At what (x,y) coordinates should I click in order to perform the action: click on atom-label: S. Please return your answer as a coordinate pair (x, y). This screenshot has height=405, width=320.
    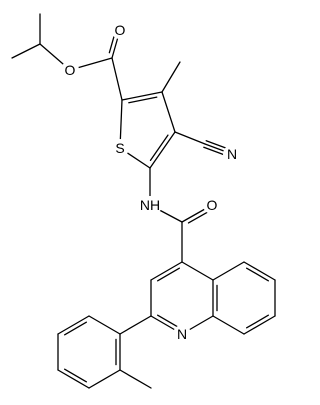
    Looking at the image, I should click on (119, 148).